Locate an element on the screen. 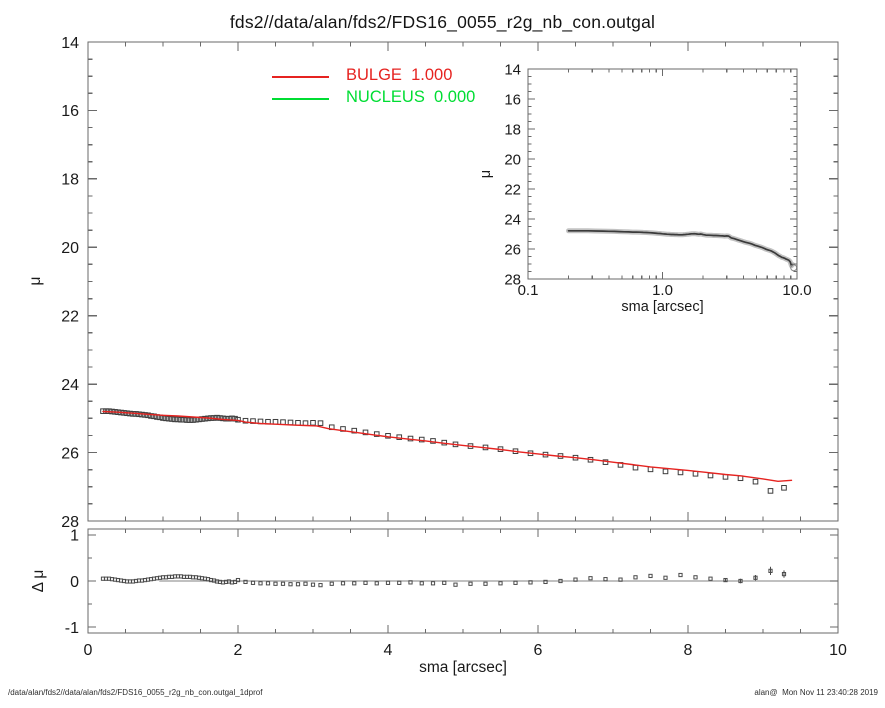 Image resolution: width=885 pixels, height=708 pixels. x-axis-label: sma [arcsec] is located at coordinates (463, 667).